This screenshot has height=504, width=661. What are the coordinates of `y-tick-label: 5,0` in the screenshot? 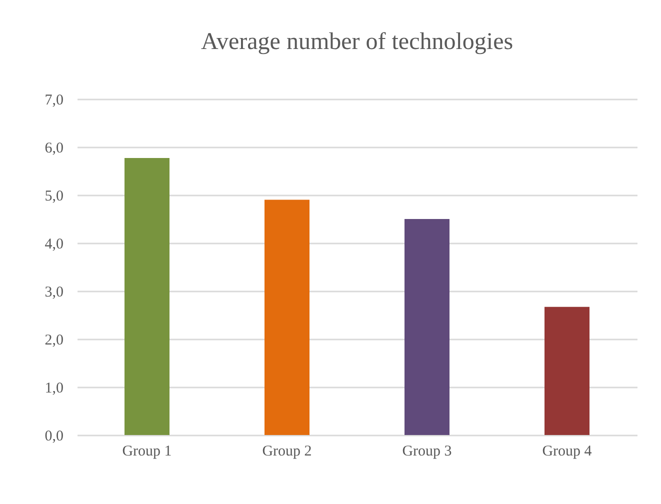 It's located at (54, 196).